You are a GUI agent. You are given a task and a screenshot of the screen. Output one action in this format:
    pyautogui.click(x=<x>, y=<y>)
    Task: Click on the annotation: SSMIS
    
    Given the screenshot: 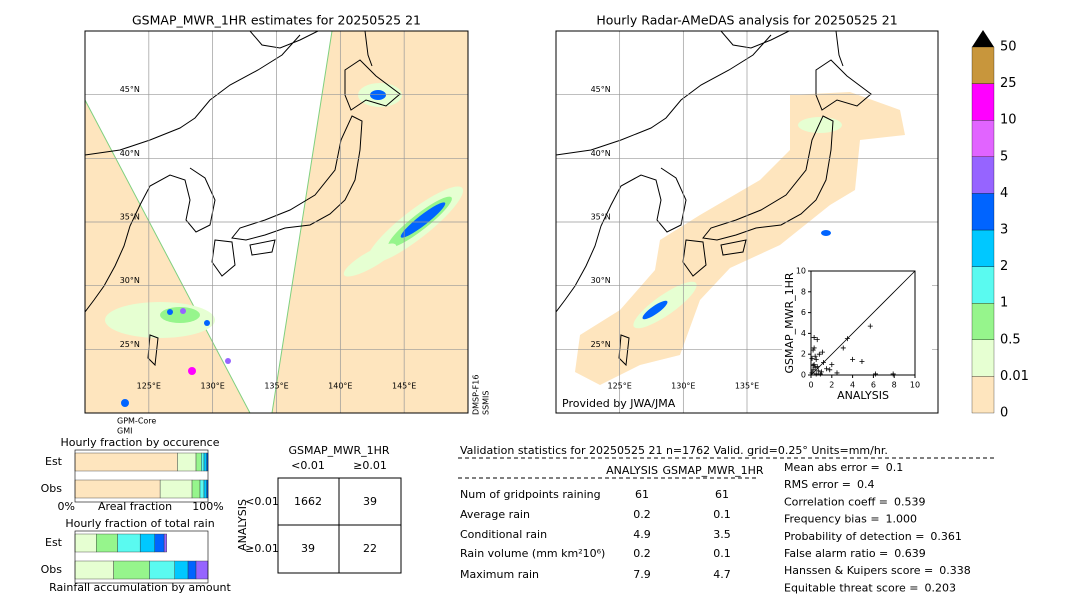 What is the action you would take?
    pyautogui.click(x=486, y=403)
    